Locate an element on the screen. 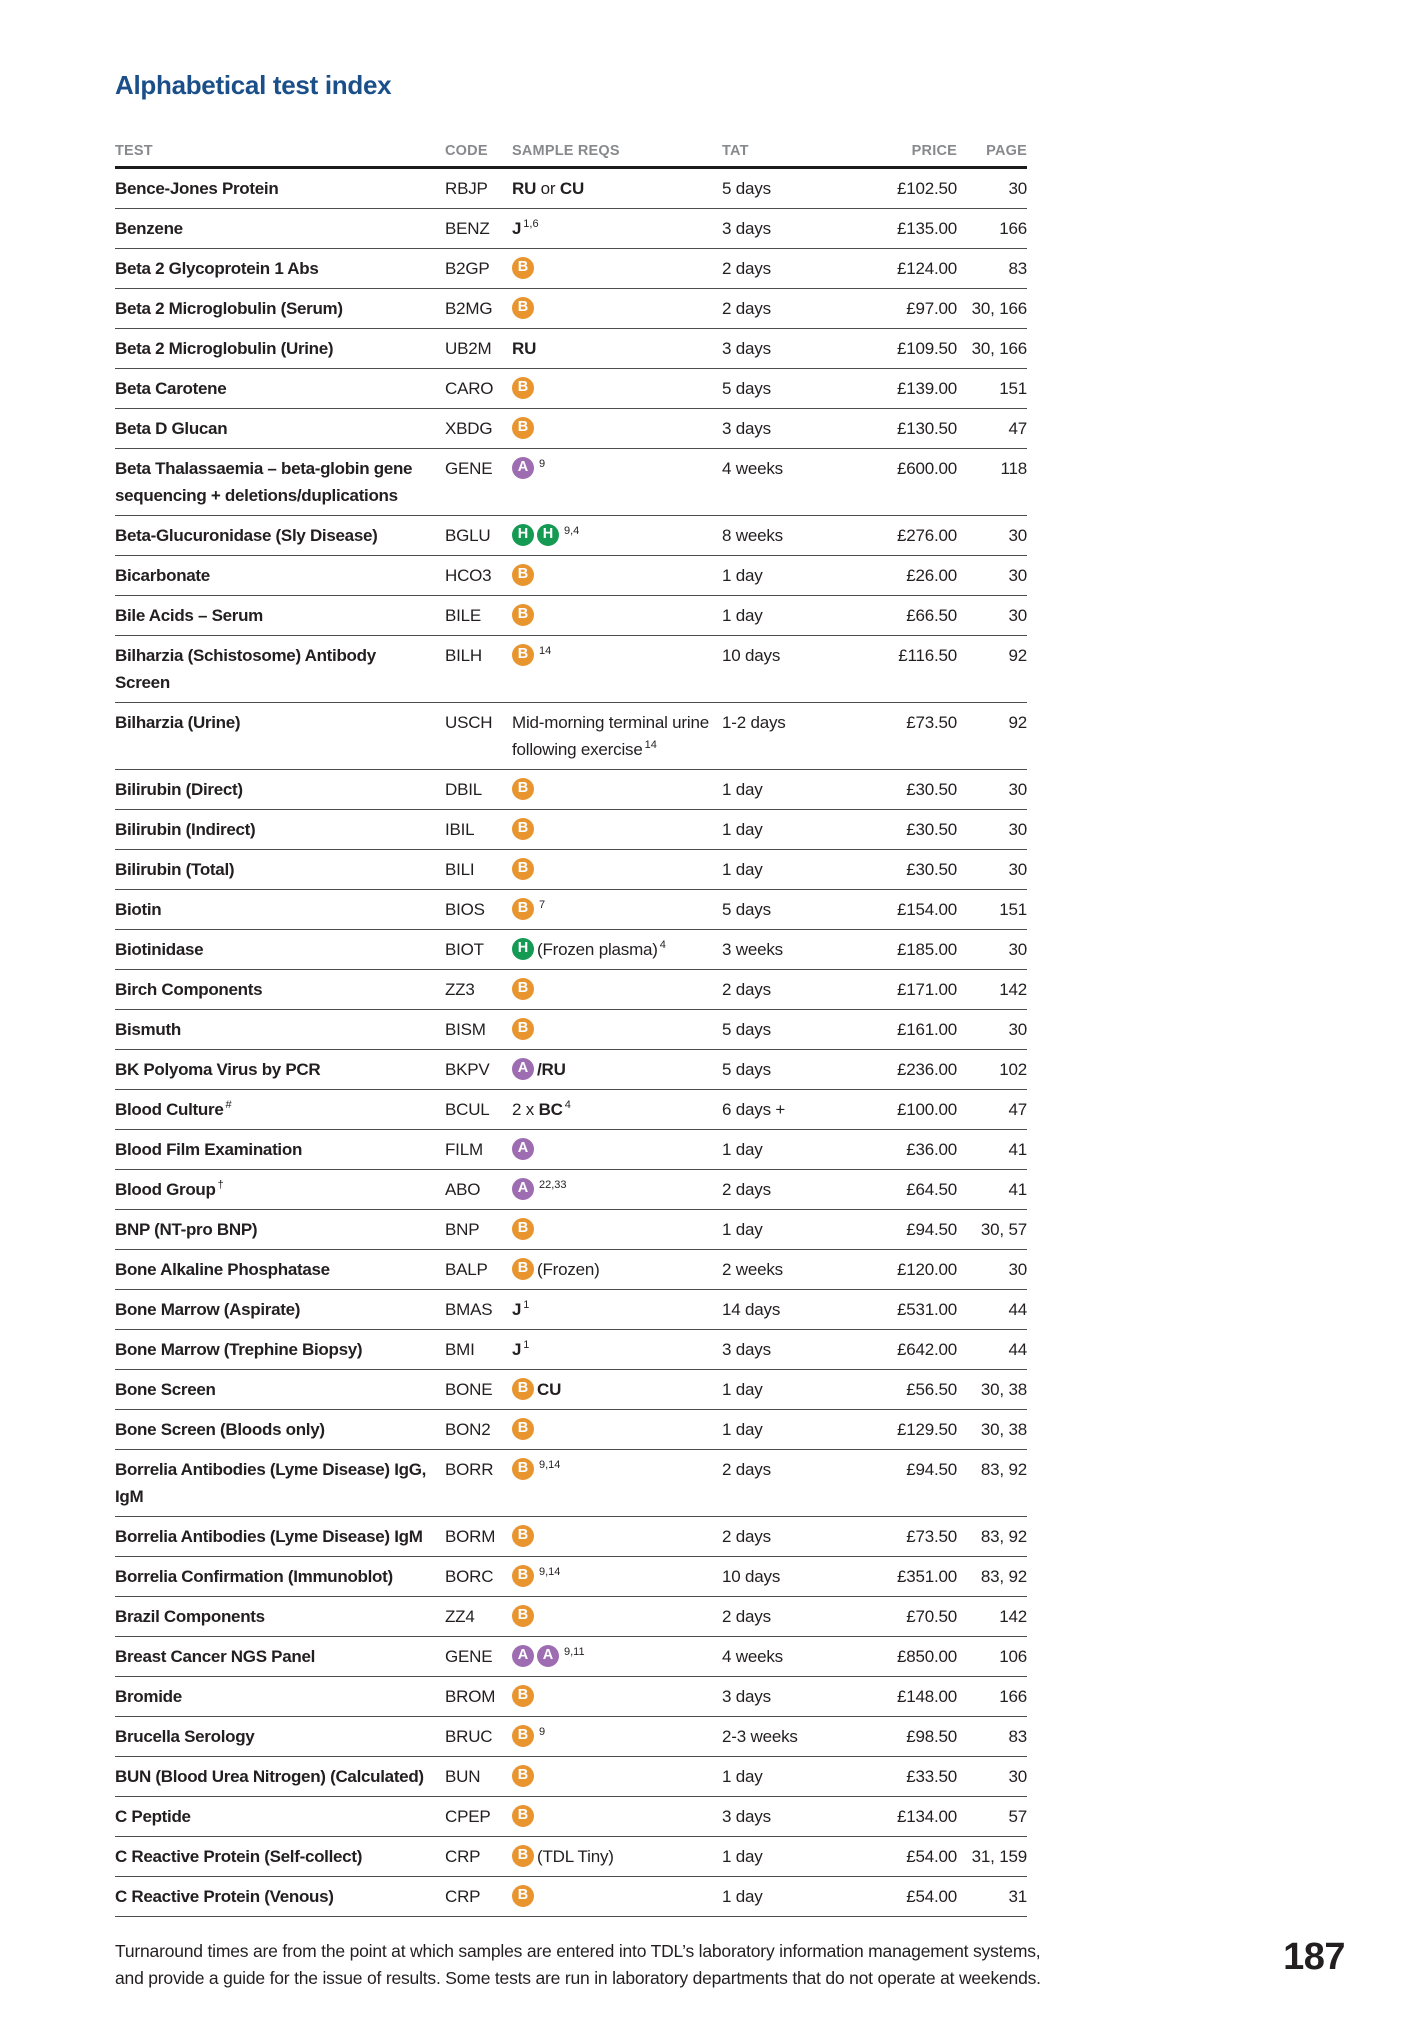 The height and width of the screenshot is (2028, 1428). test-name: Bone Alkaline Phosphatase is located at coordinates (222, 1269).